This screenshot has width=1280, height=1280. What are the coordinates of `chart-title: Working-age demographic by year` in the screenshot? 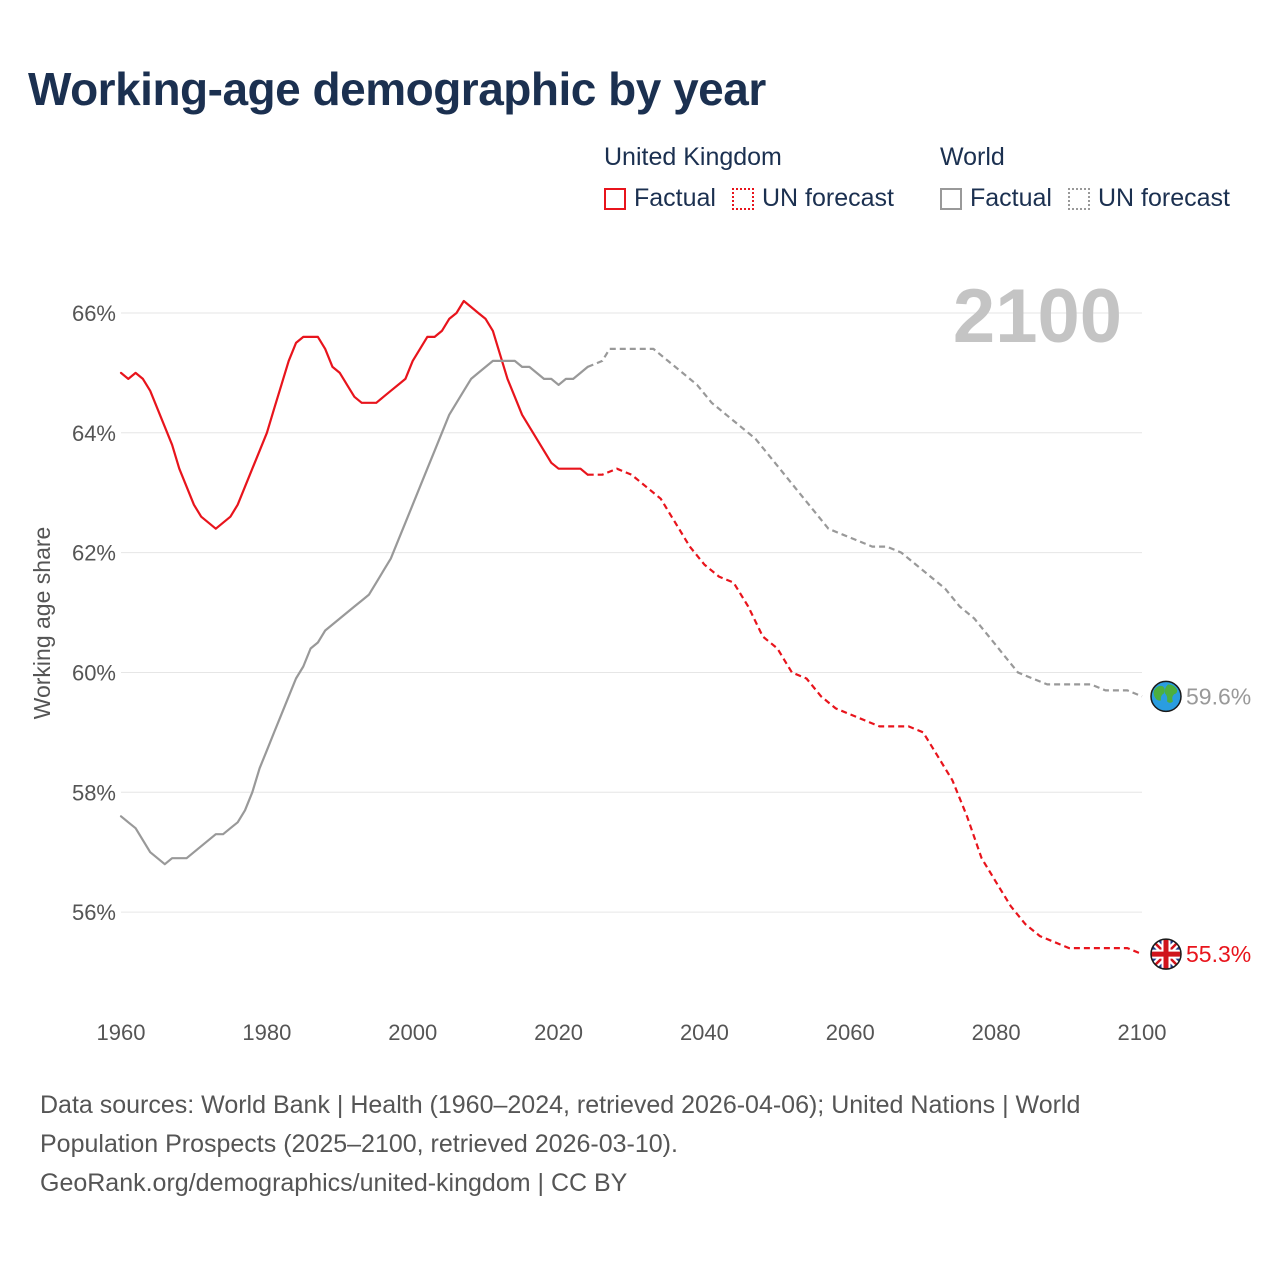 It's located at (397, 89).